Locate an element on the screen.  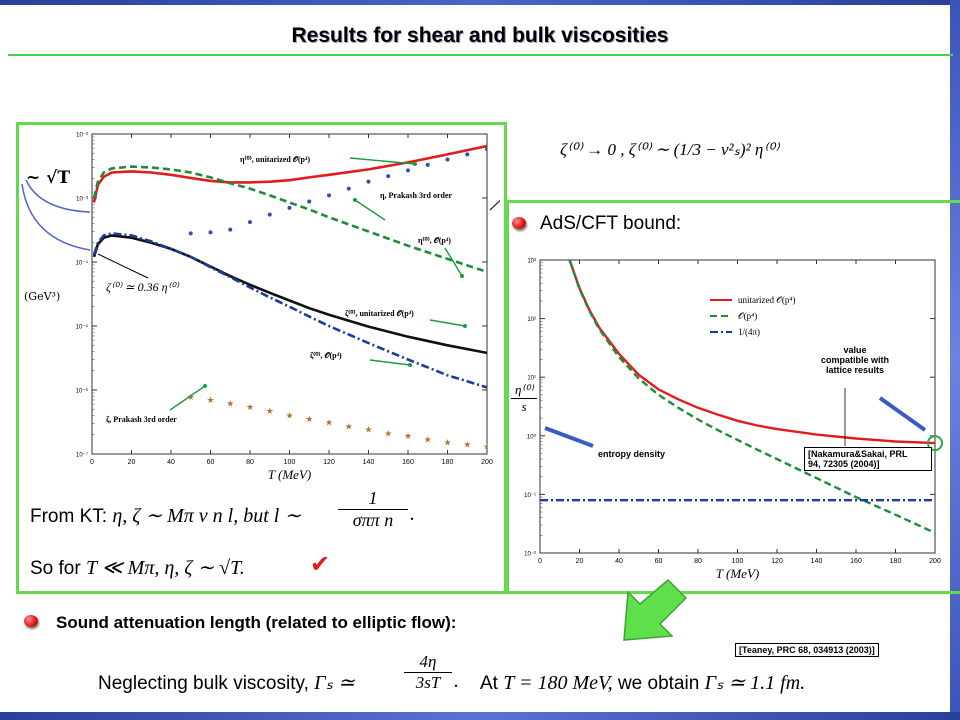
y-tick-label: 10⁻¹ is located at coordinates (530, 496).